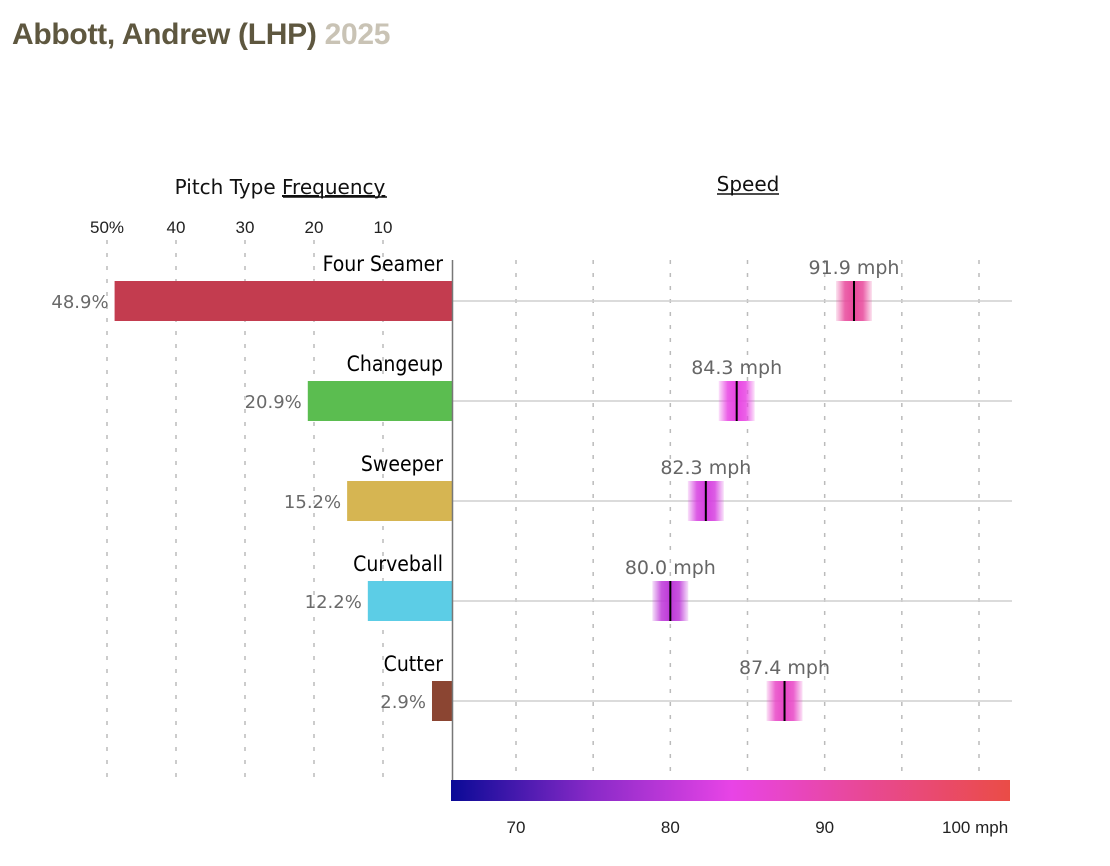 This screenshot has height=866, width=1110. Describe the element at coordinates (705, 468) in the screenshot. I see `speed-label: 82.3 mph` at that location.